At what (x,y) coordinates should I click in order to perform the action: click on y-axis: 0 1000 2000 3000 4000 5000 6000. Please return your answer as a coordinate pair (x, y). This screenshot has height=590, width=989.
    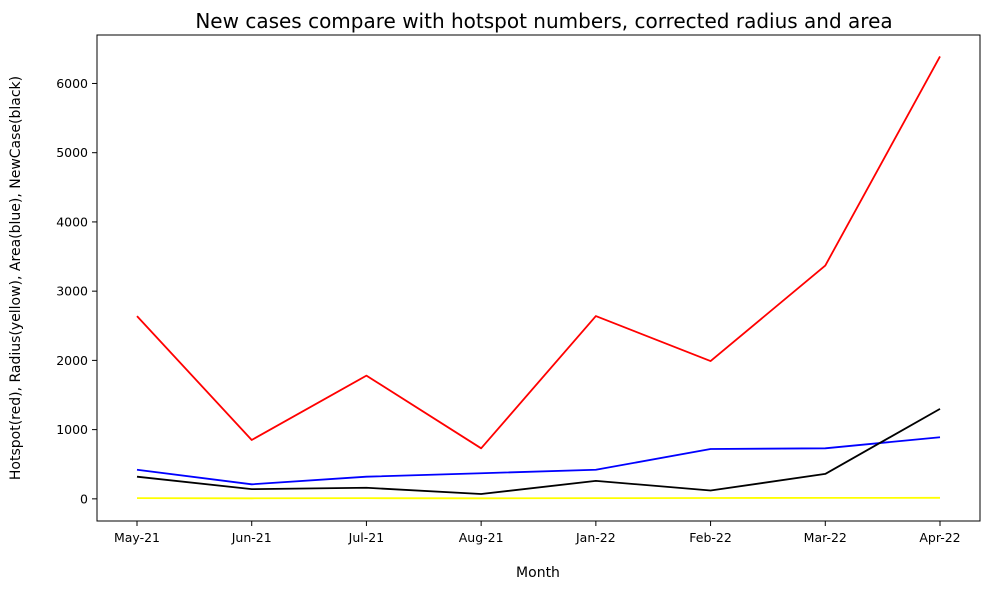
    Looking at the image, I should click on (76, 291).